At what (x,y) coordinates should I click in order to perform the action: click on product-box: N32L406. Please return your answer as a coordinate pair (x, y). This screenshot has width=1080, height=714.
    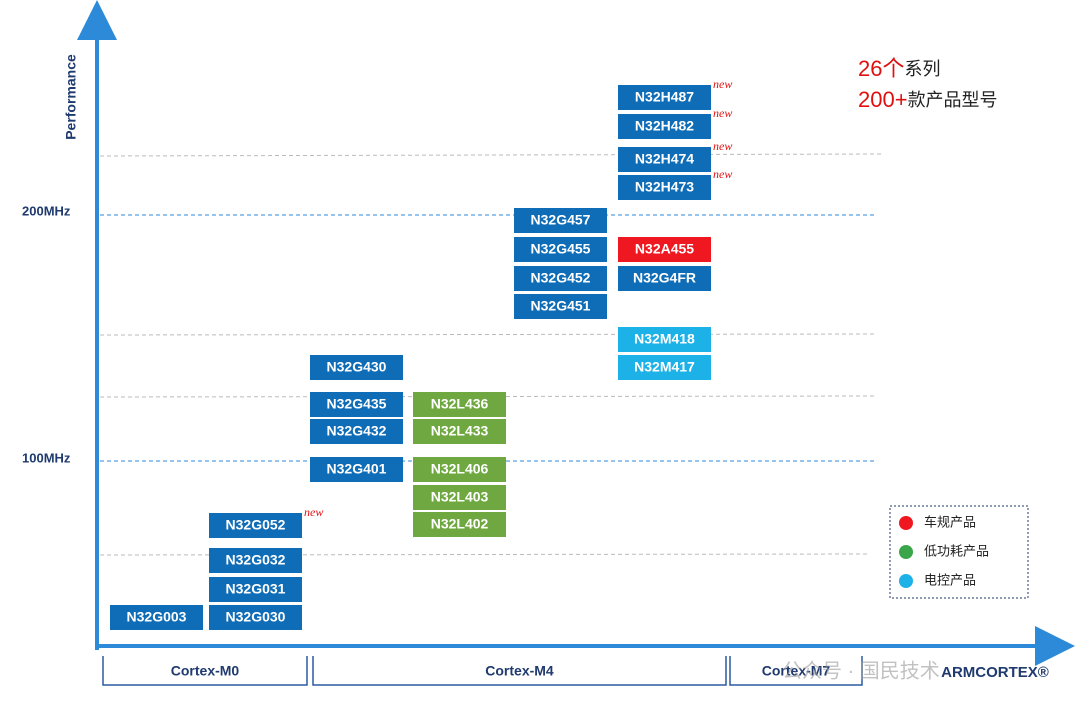
    Looking at the image, I should click on (459, 469).